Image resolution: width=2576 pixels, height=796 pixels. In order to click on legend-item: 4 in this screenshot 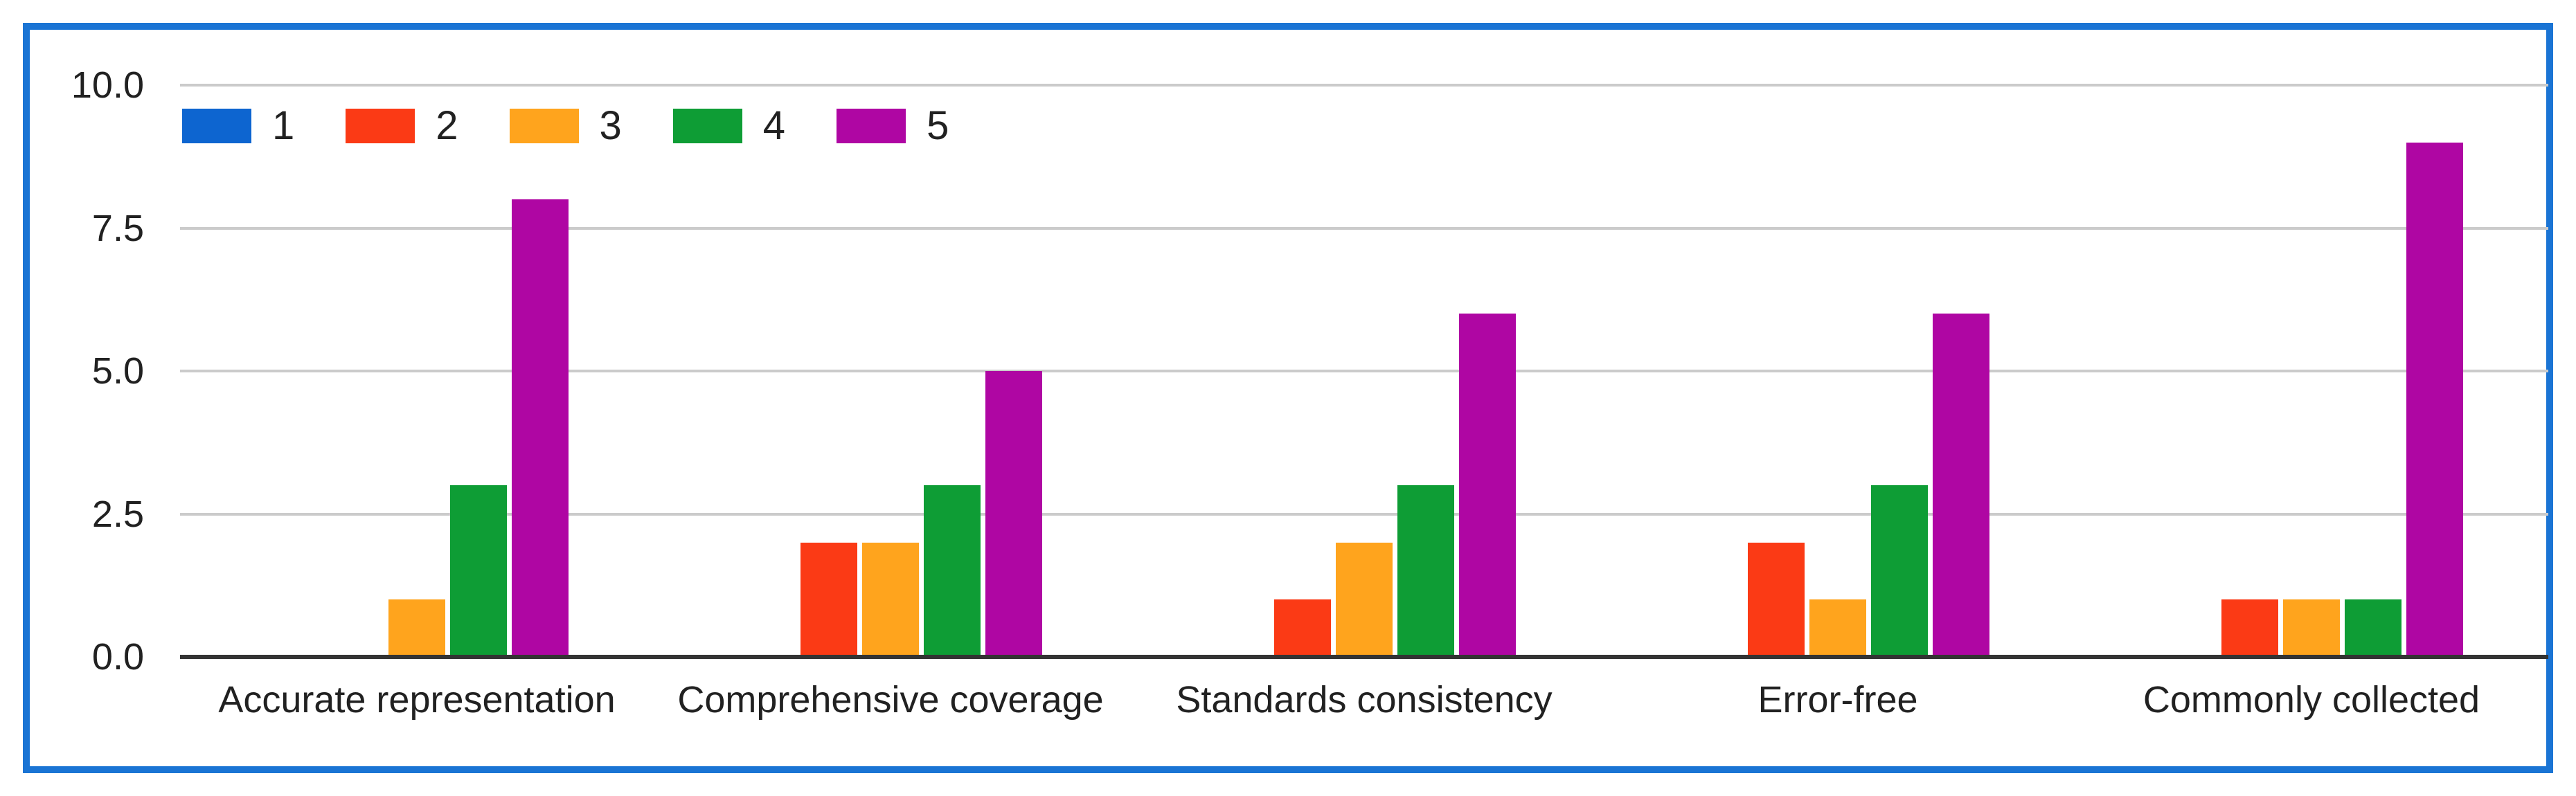, I will do `click(729, 126)`.